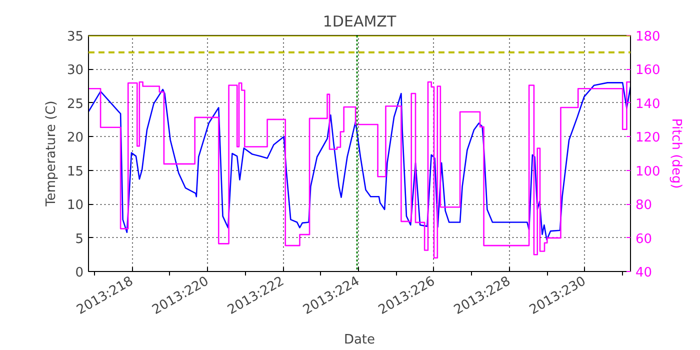  What do you see at coordinates (75, 70) in the screenshot?
I see `y-tick-label: 30` at bounding box center [75, 70].